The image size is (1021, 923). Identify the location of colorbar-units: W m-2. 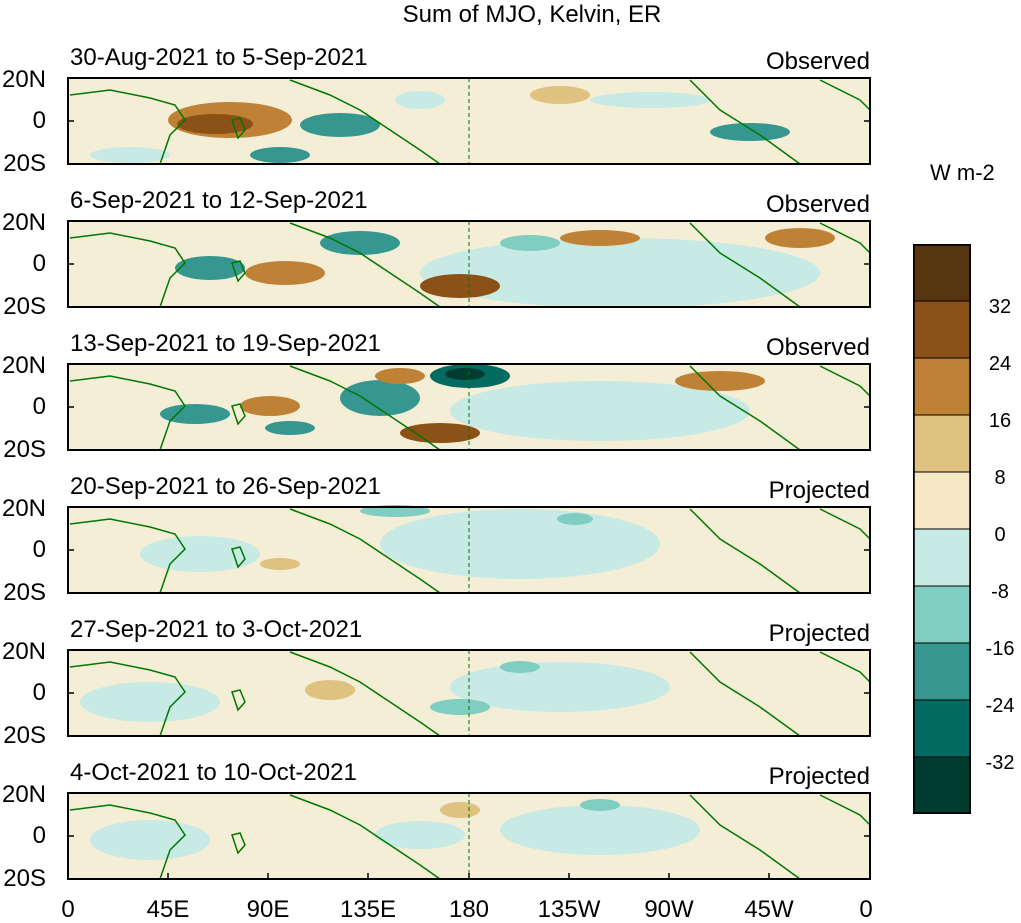
(962, 172).